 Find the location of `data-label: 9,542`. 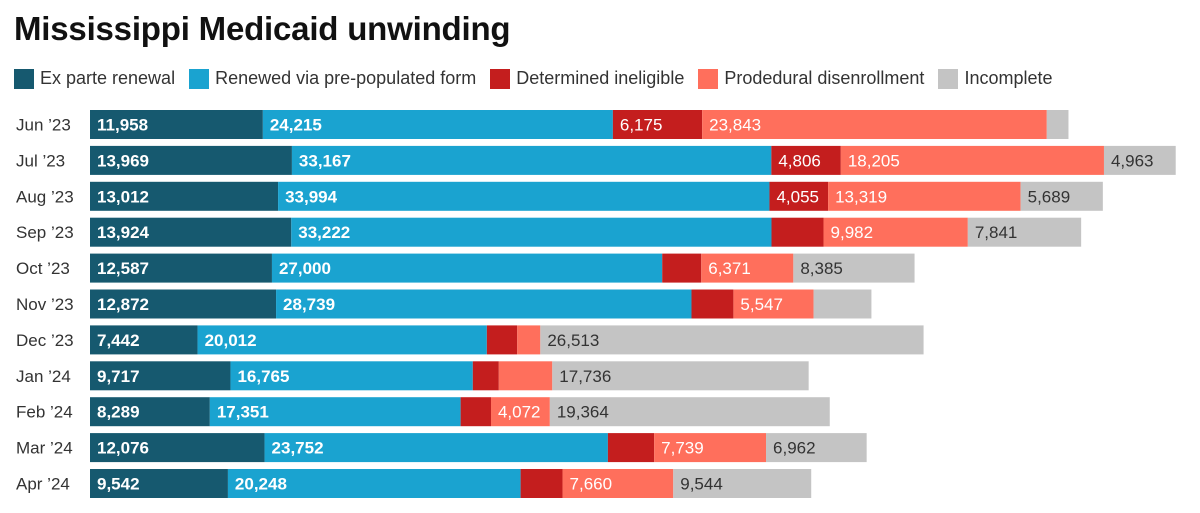

data-label: 9,542 is located at coordinates (118, 484).